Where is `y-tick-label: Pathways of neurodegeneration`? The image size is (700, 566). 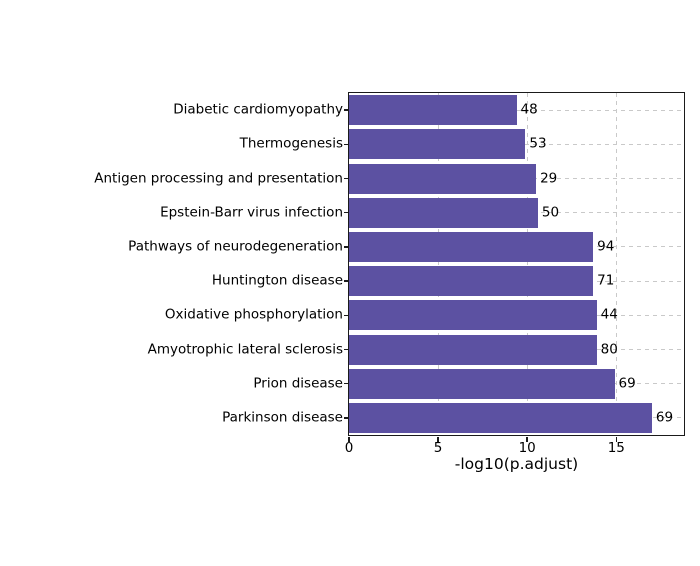 y-tick-label: Pathways of neurodegeneration is located at coordinates (235, 246).